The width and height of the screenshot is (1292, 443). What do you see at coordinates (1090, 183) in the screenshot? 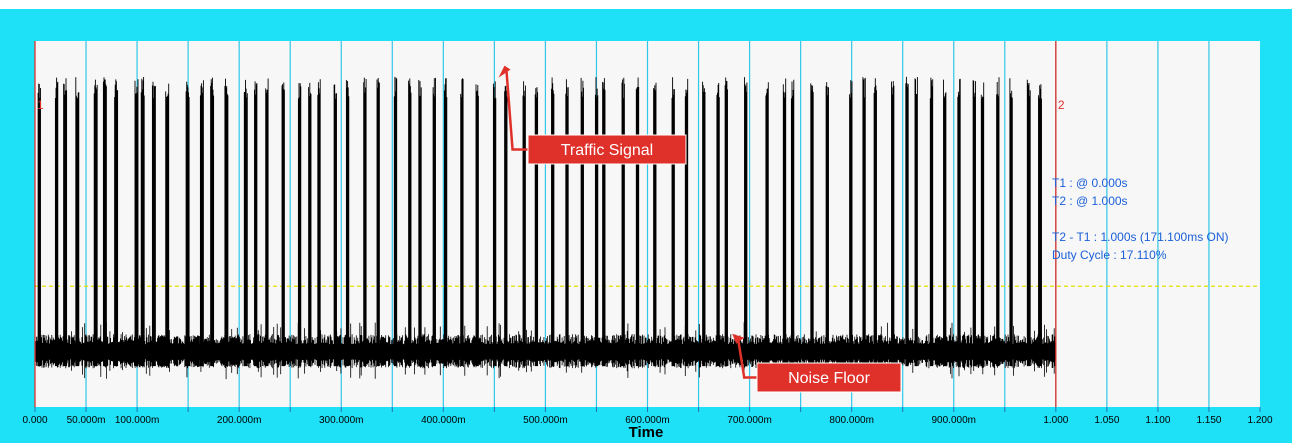
I see `measurement-t1: T1 : @ 0.000s` at bounding box center [1090, 183].